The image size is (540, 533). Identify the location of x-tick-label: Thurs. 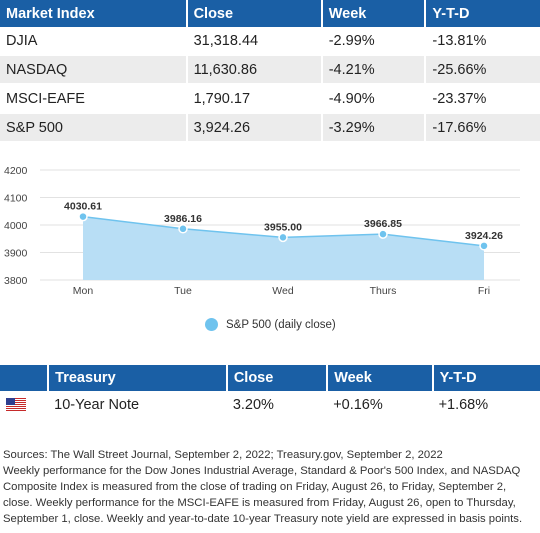
(383, 291).